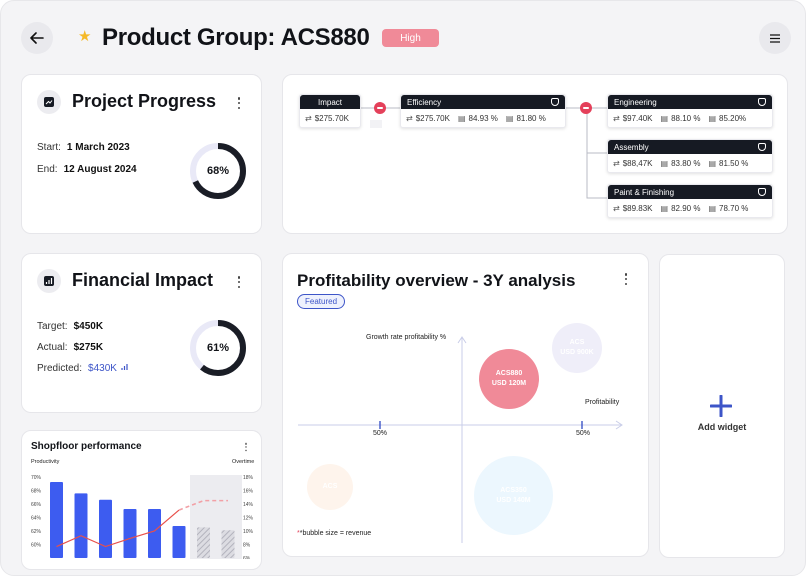 The image size is (807, 577). Describe the element at coordinates (734, 208) in the screenshot. I see `paint-finishing-node-pct2: 78.70 %` at that location.